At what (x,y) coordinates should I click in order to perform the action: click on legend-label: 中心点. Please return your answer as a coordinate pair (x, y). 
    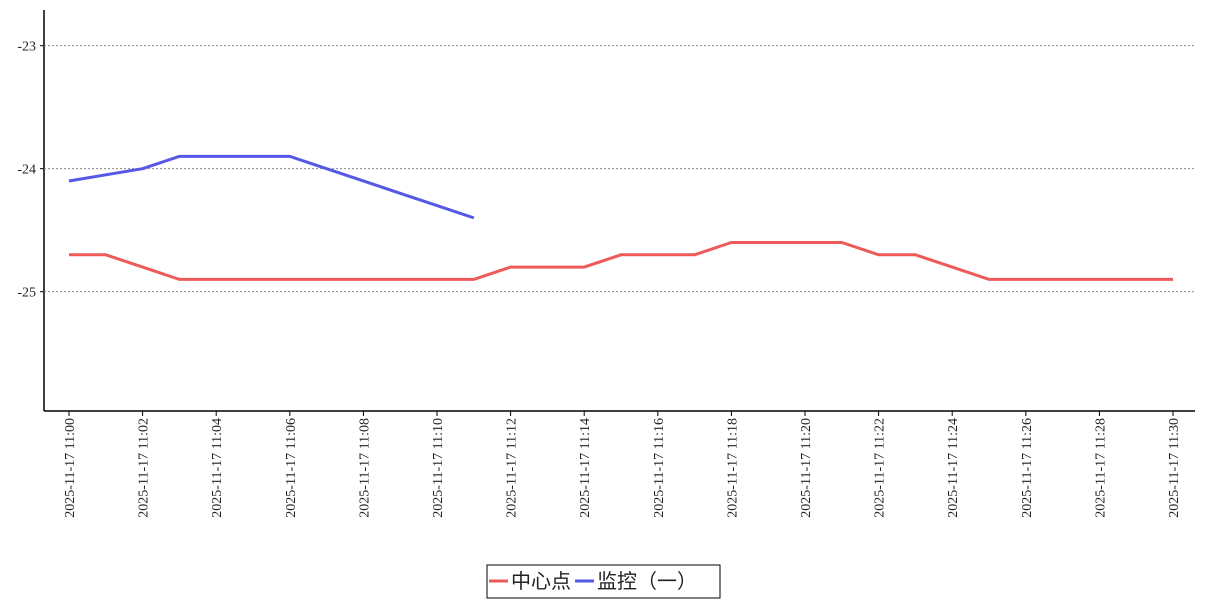
    Looking at the image, I should click on (541, 581).